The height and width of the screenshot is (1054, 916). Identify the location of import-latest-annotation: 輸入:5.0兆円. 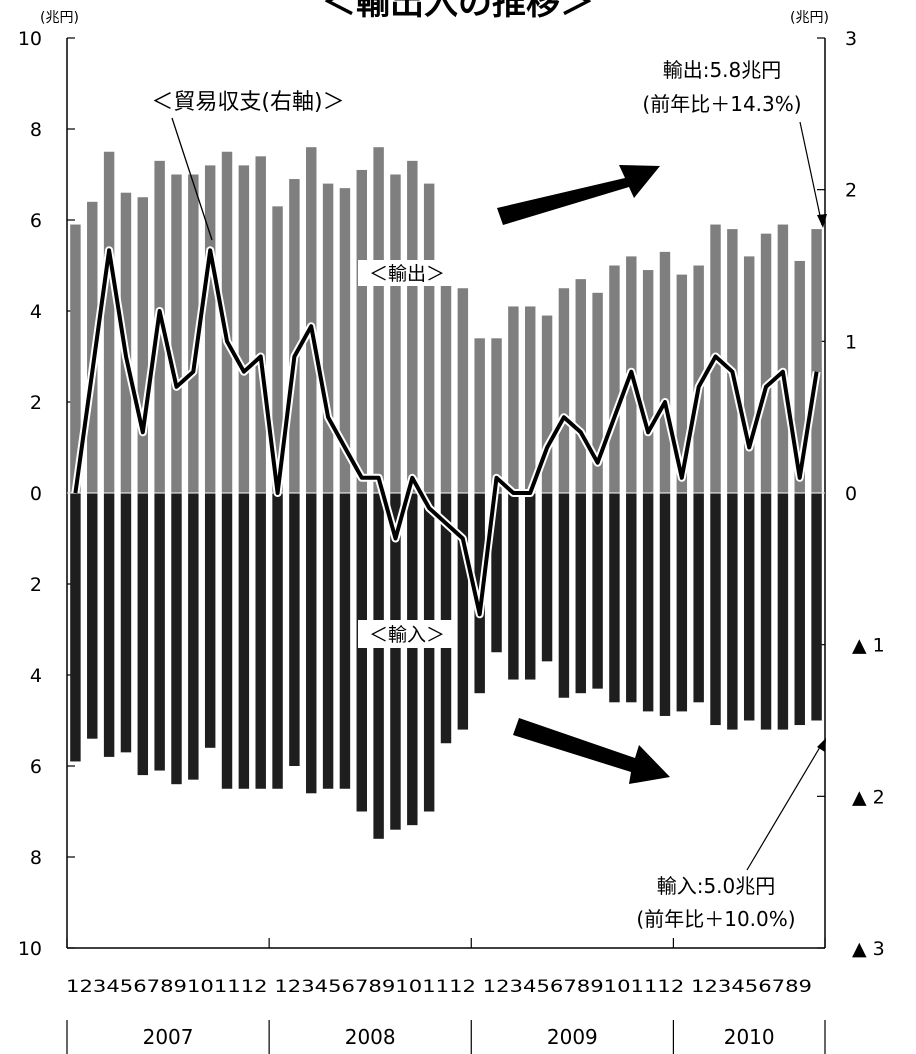
(716, 886).